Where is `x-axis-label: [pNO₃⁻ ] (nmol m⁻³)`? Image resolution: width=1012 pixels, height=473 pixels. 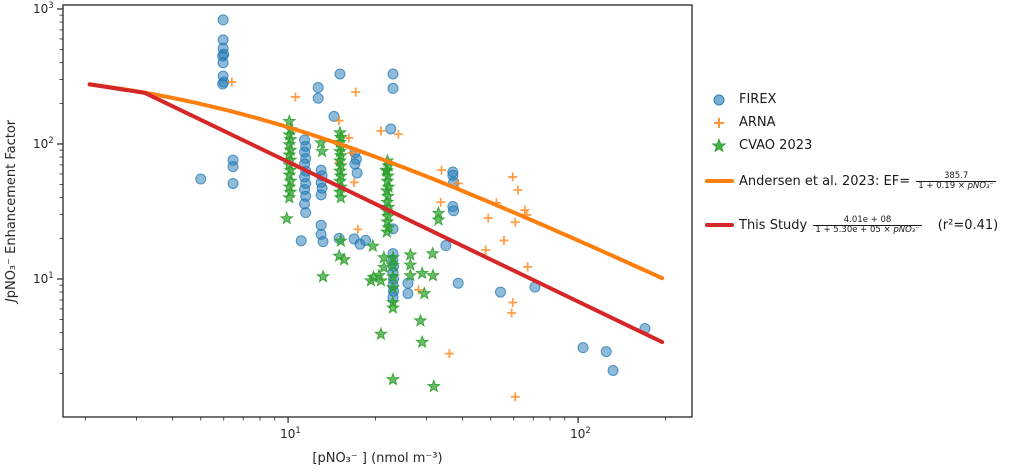
x-axis-label: [pNO₃⁻ ] (nmol m⁻³) is located at coordinates (377, 458).